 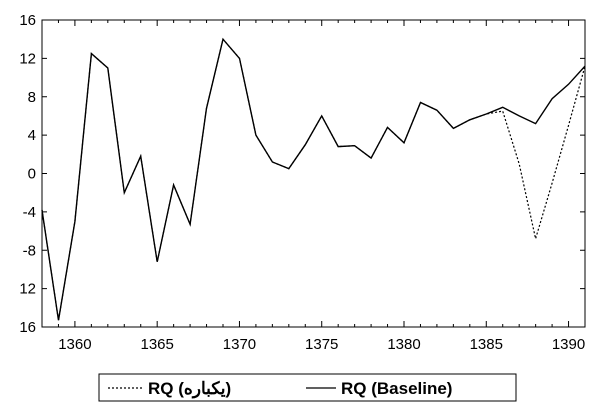 What do you see at coordinates (189, 389) in the screenshot?
I see `legend-label-0: RQ (یکباره)` at bounding box center [189, 389].